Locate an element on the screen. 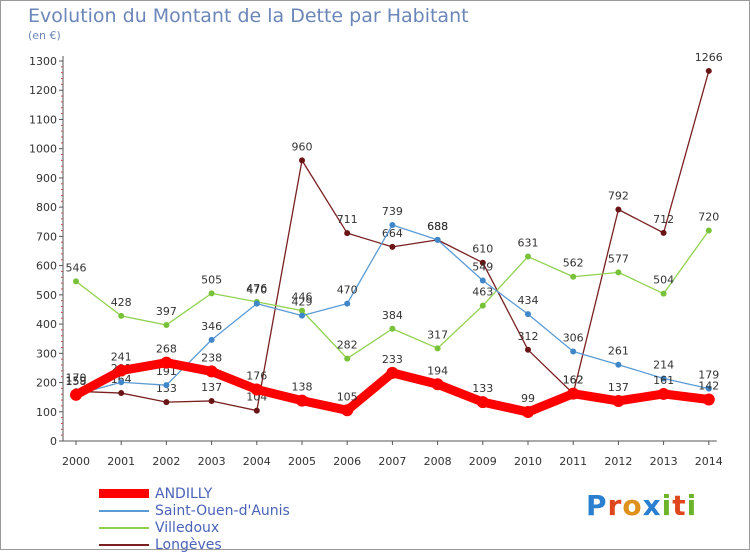 This screenshot has width=750, height=553. data-label-villedoux: 397 is located at coordinates (166, 311).